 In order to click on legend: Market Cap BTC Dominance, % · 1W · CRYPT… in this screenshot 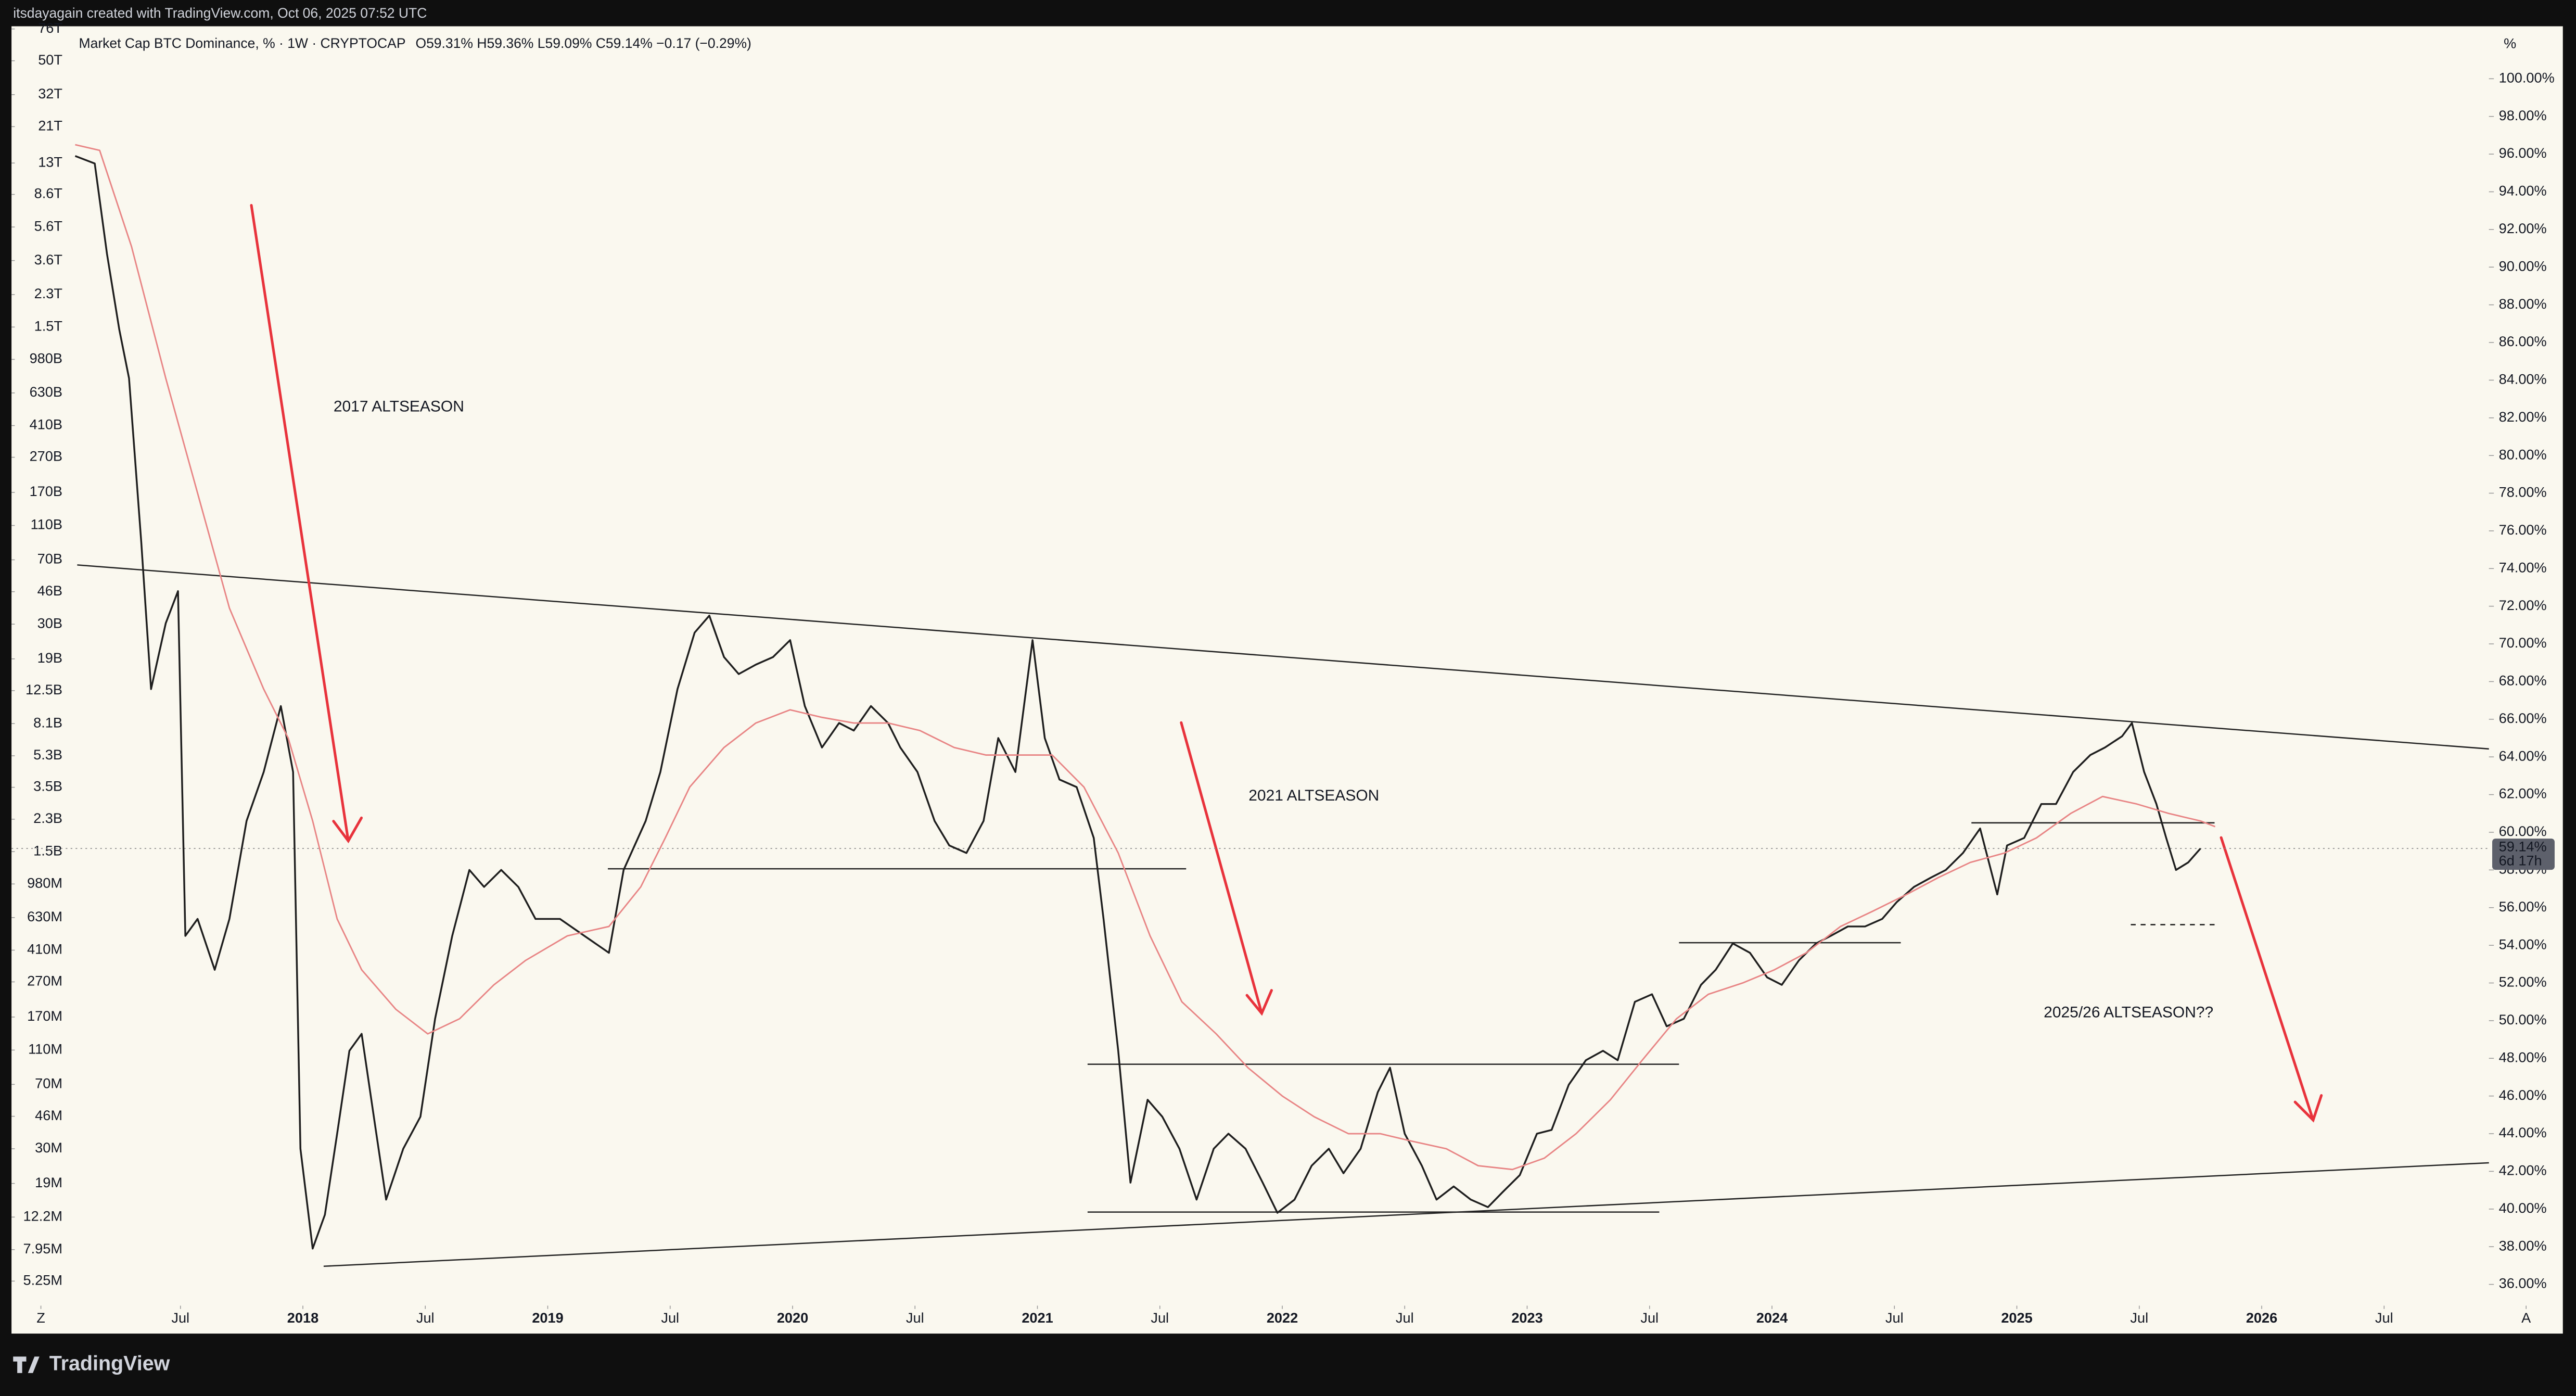, I will do `click(415, 43)`.